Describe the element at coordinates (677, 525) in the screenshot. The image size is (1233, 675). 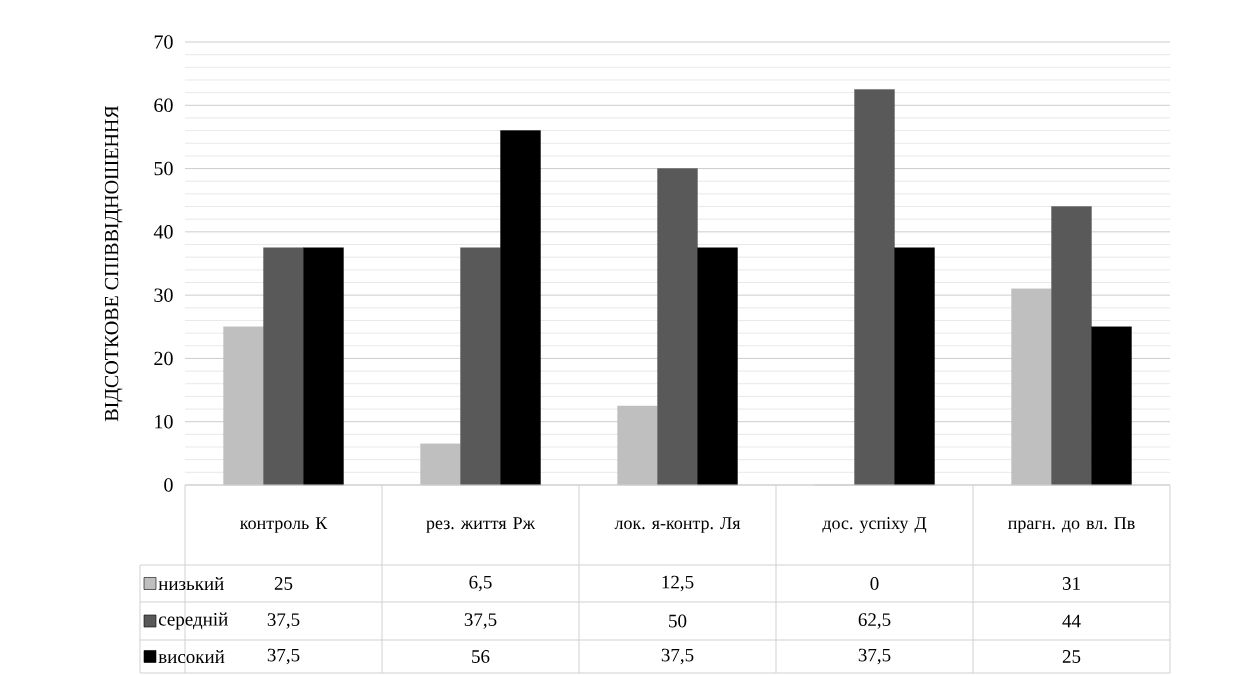
I see `x-tick-label: лок. я-контр. Ля` at that location.